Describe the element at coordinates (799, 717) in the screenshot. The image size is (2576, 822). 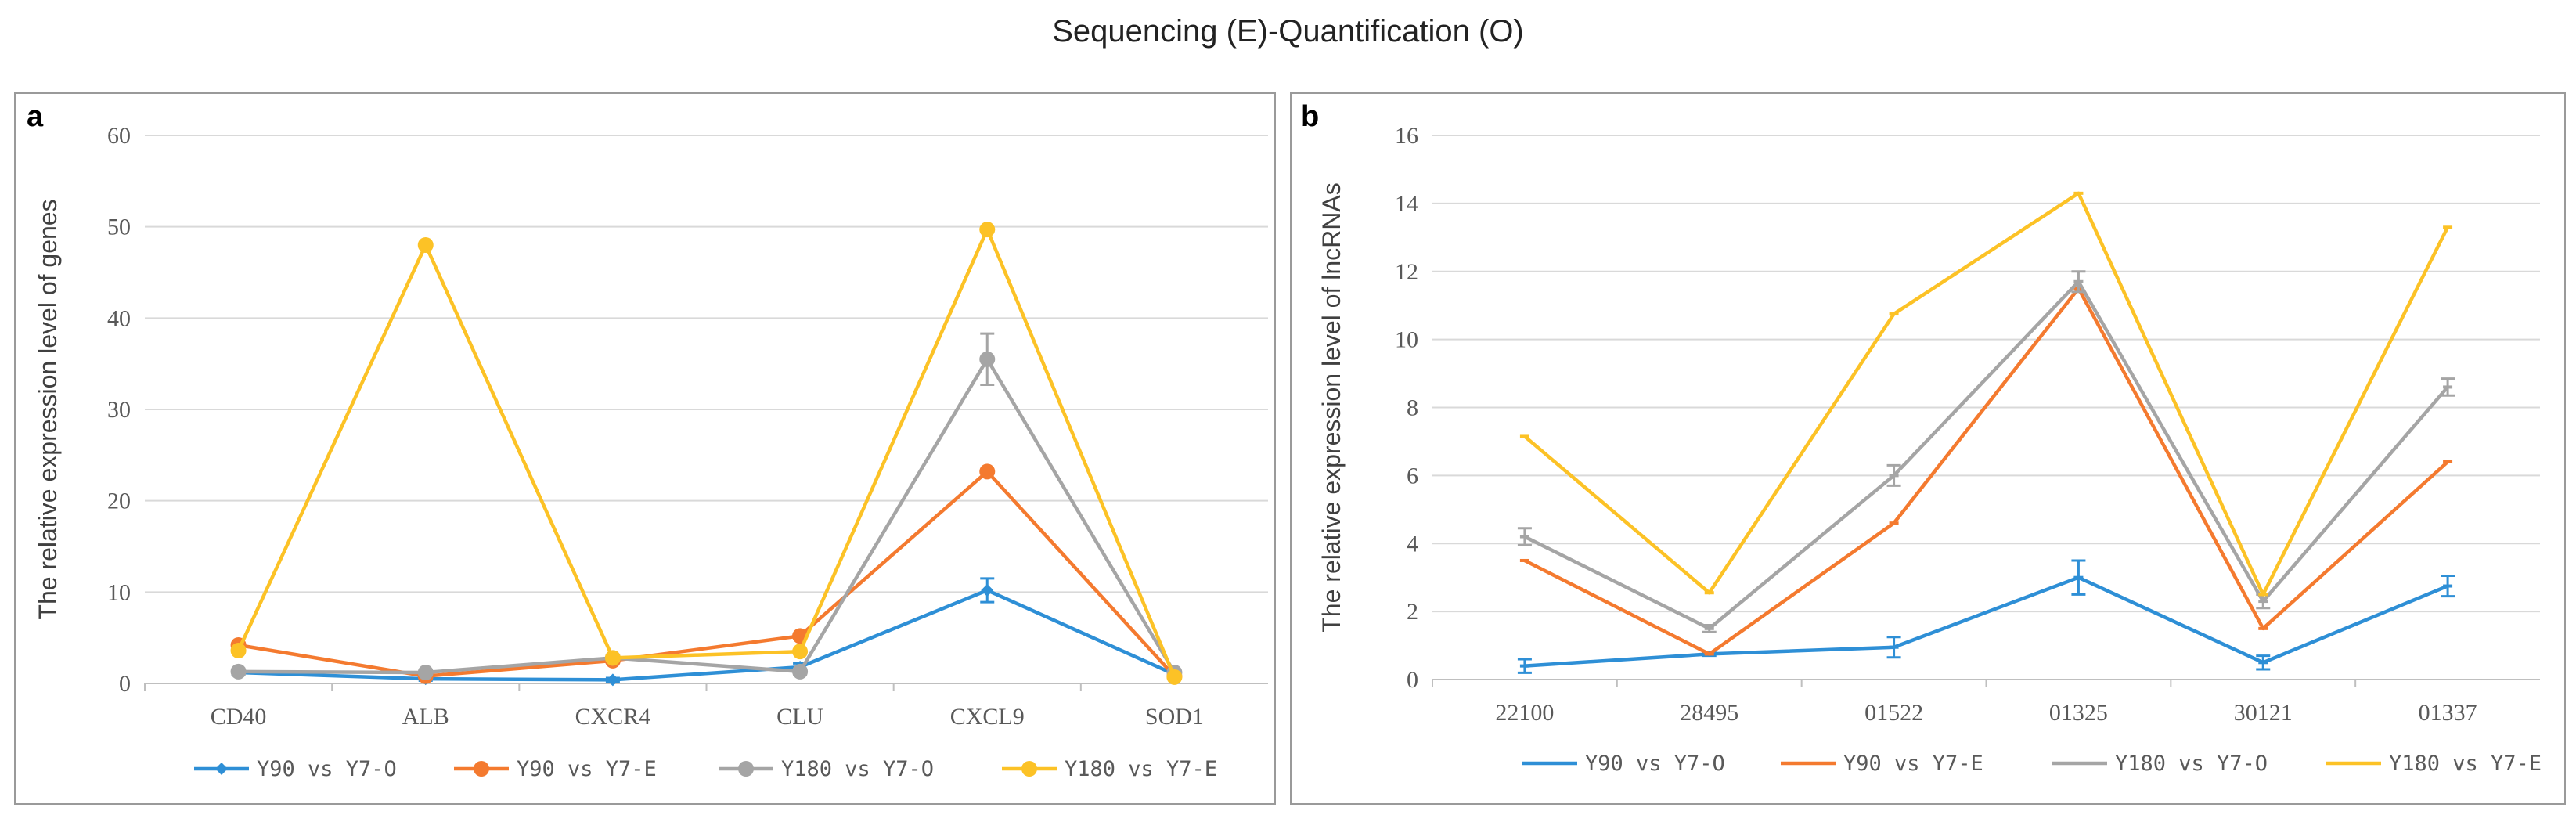
I see `x-tick-label-a: CLU` at that location.